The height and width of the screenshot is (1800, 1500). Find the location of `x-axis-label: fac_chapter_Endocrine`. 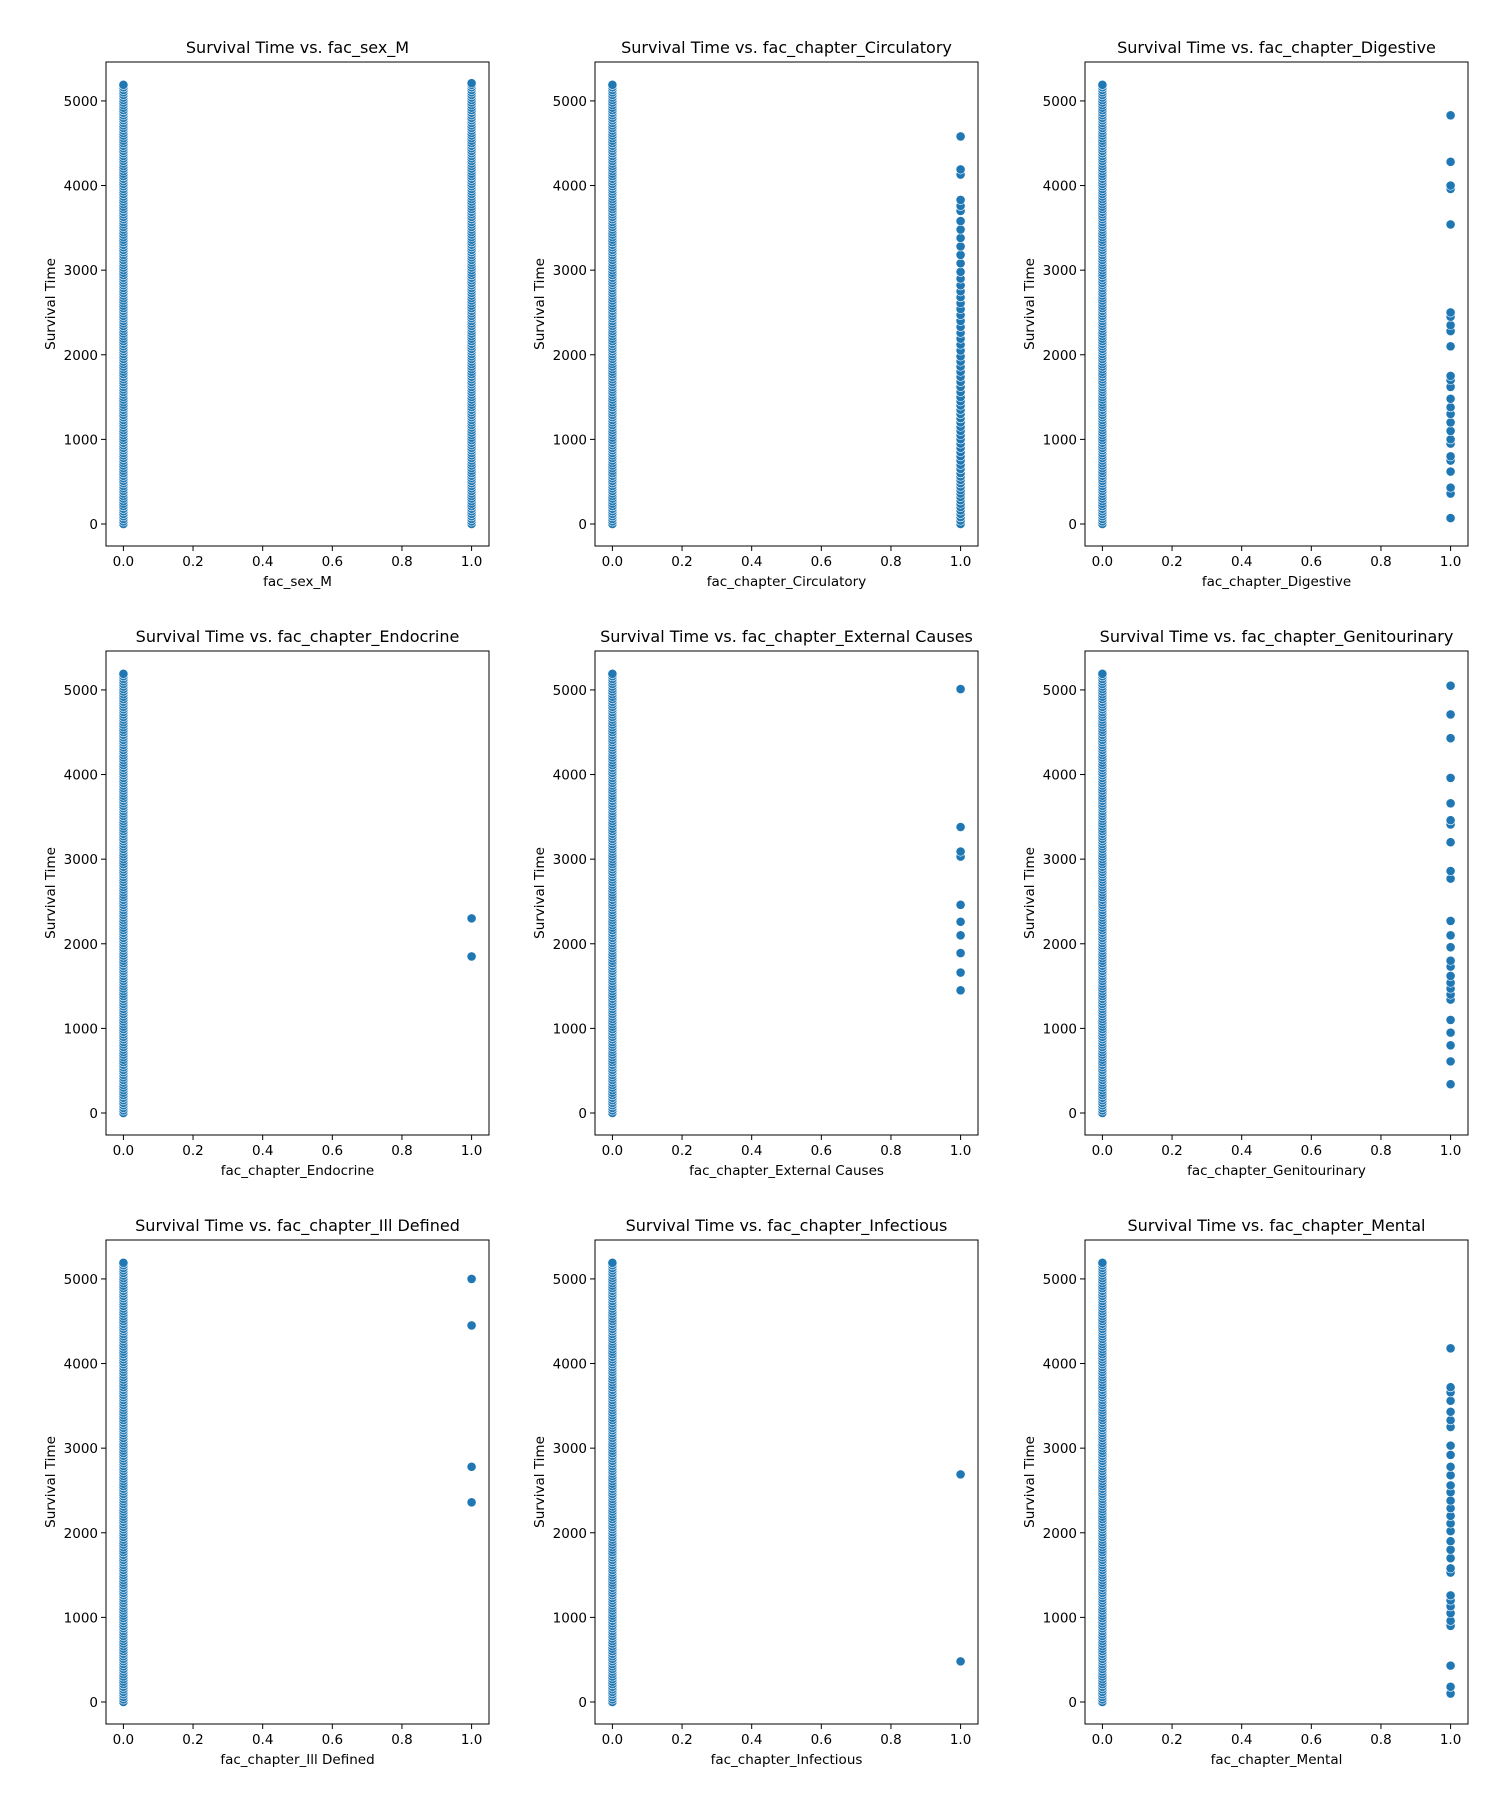

x-axis-label: fac_chapter_Endocrine is located at coordinates (297, 1171).